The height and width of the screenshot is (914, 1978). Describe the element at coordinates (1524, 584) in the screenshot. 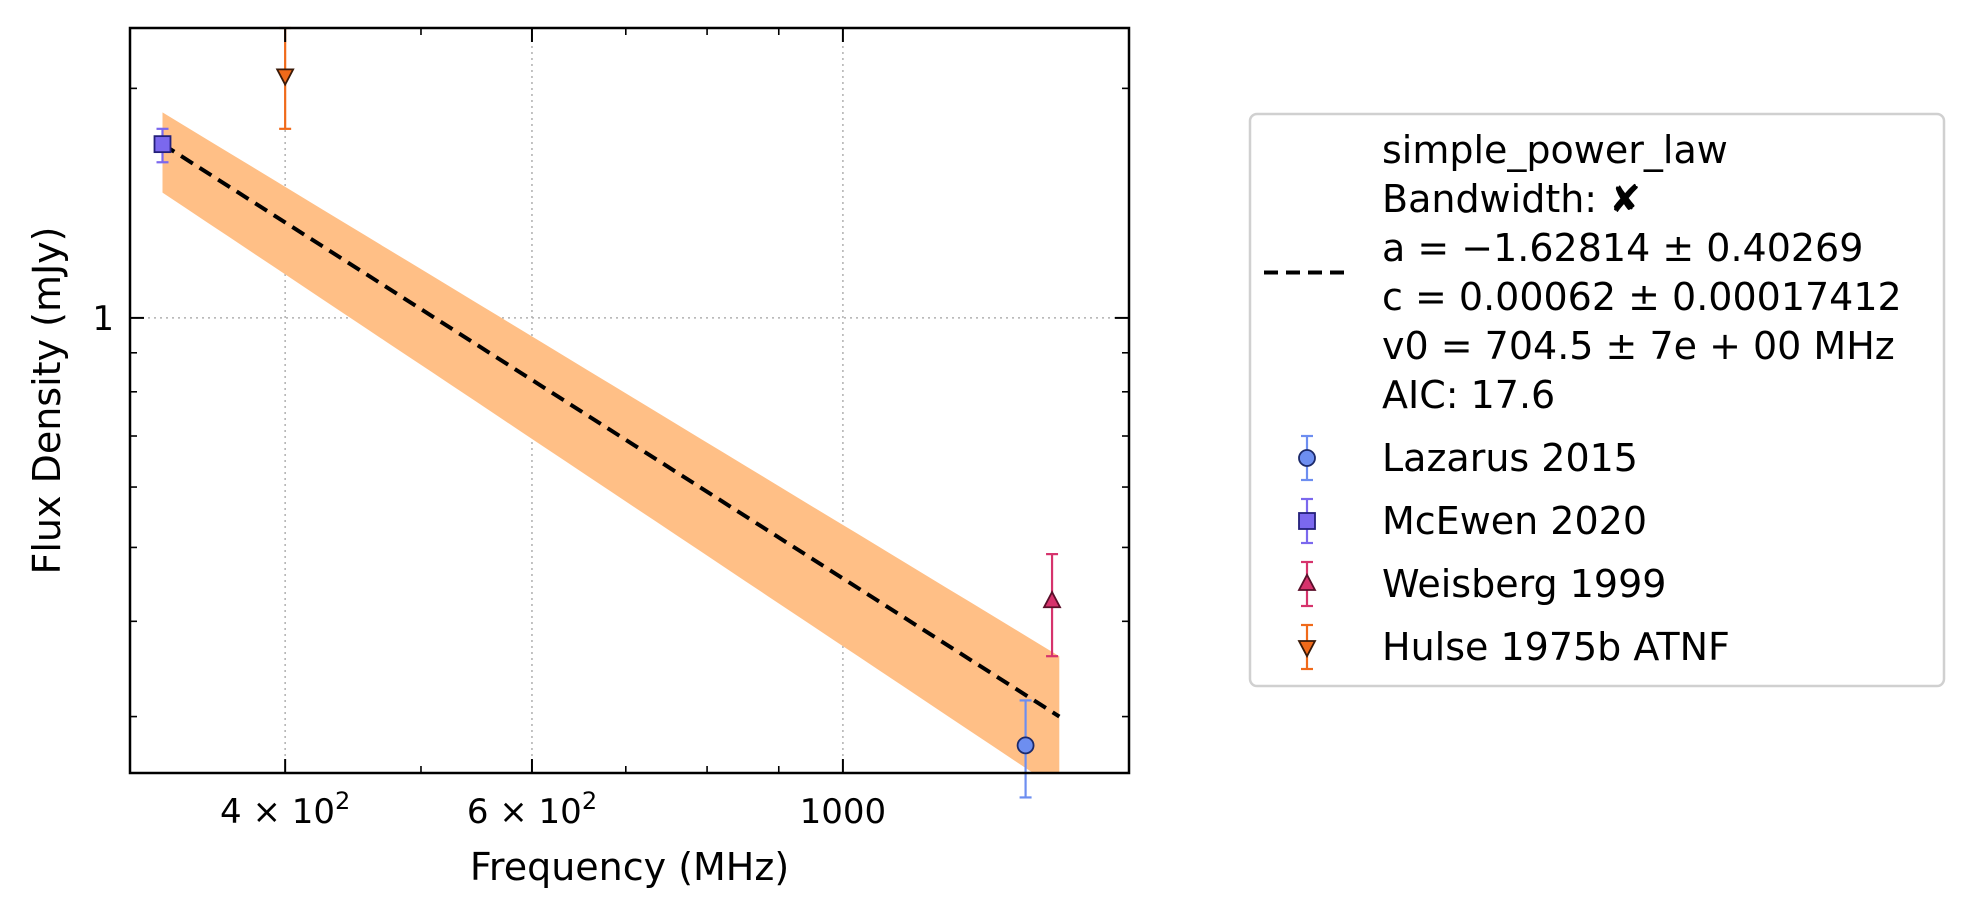

I see `legend-series-label: Weisberg 1999` at that location.